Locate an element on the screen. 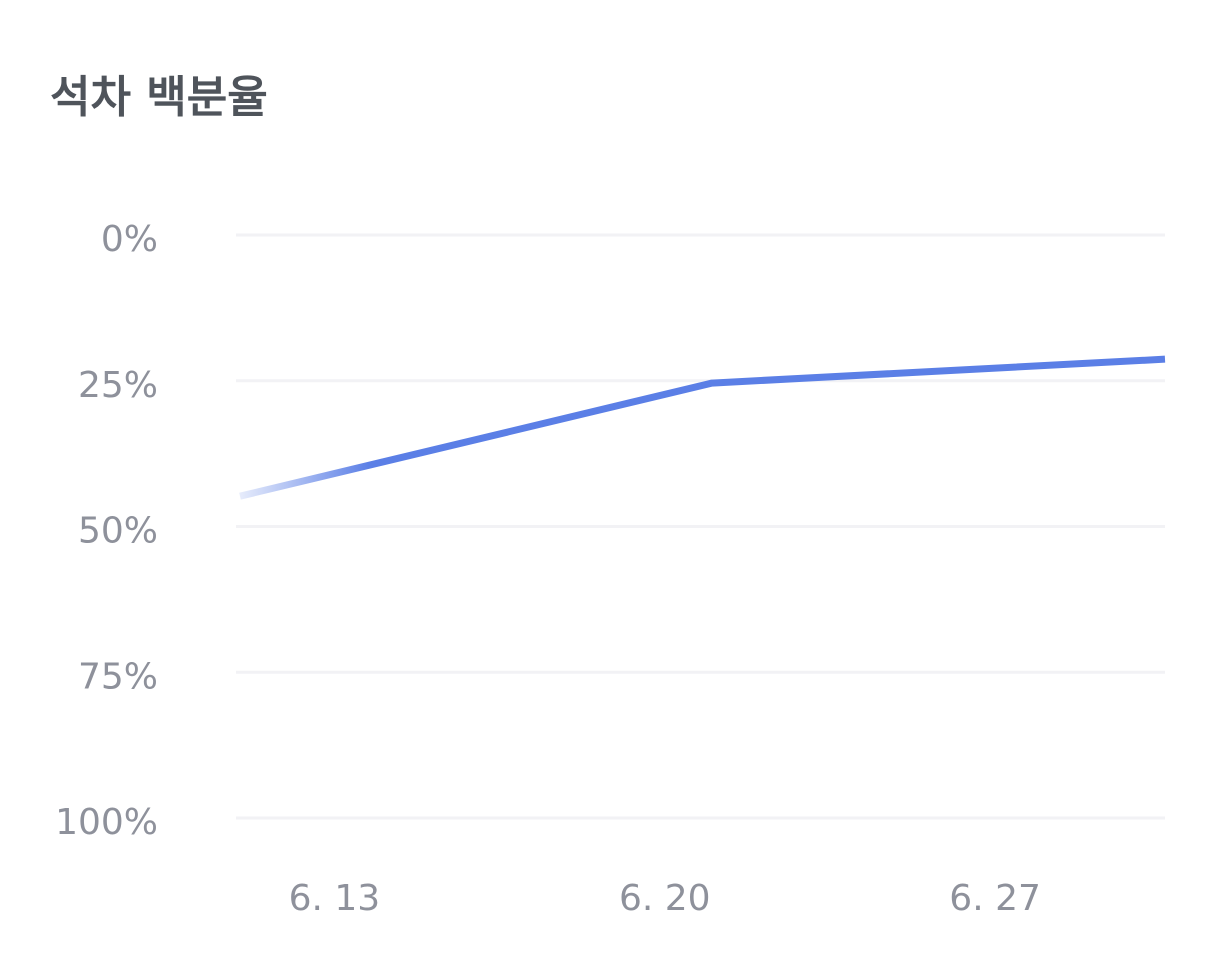 Image resolution: width=1222 pixels, height=968 pixels. chart-title: 석차 백분율 is located at coordinates (159, 97).